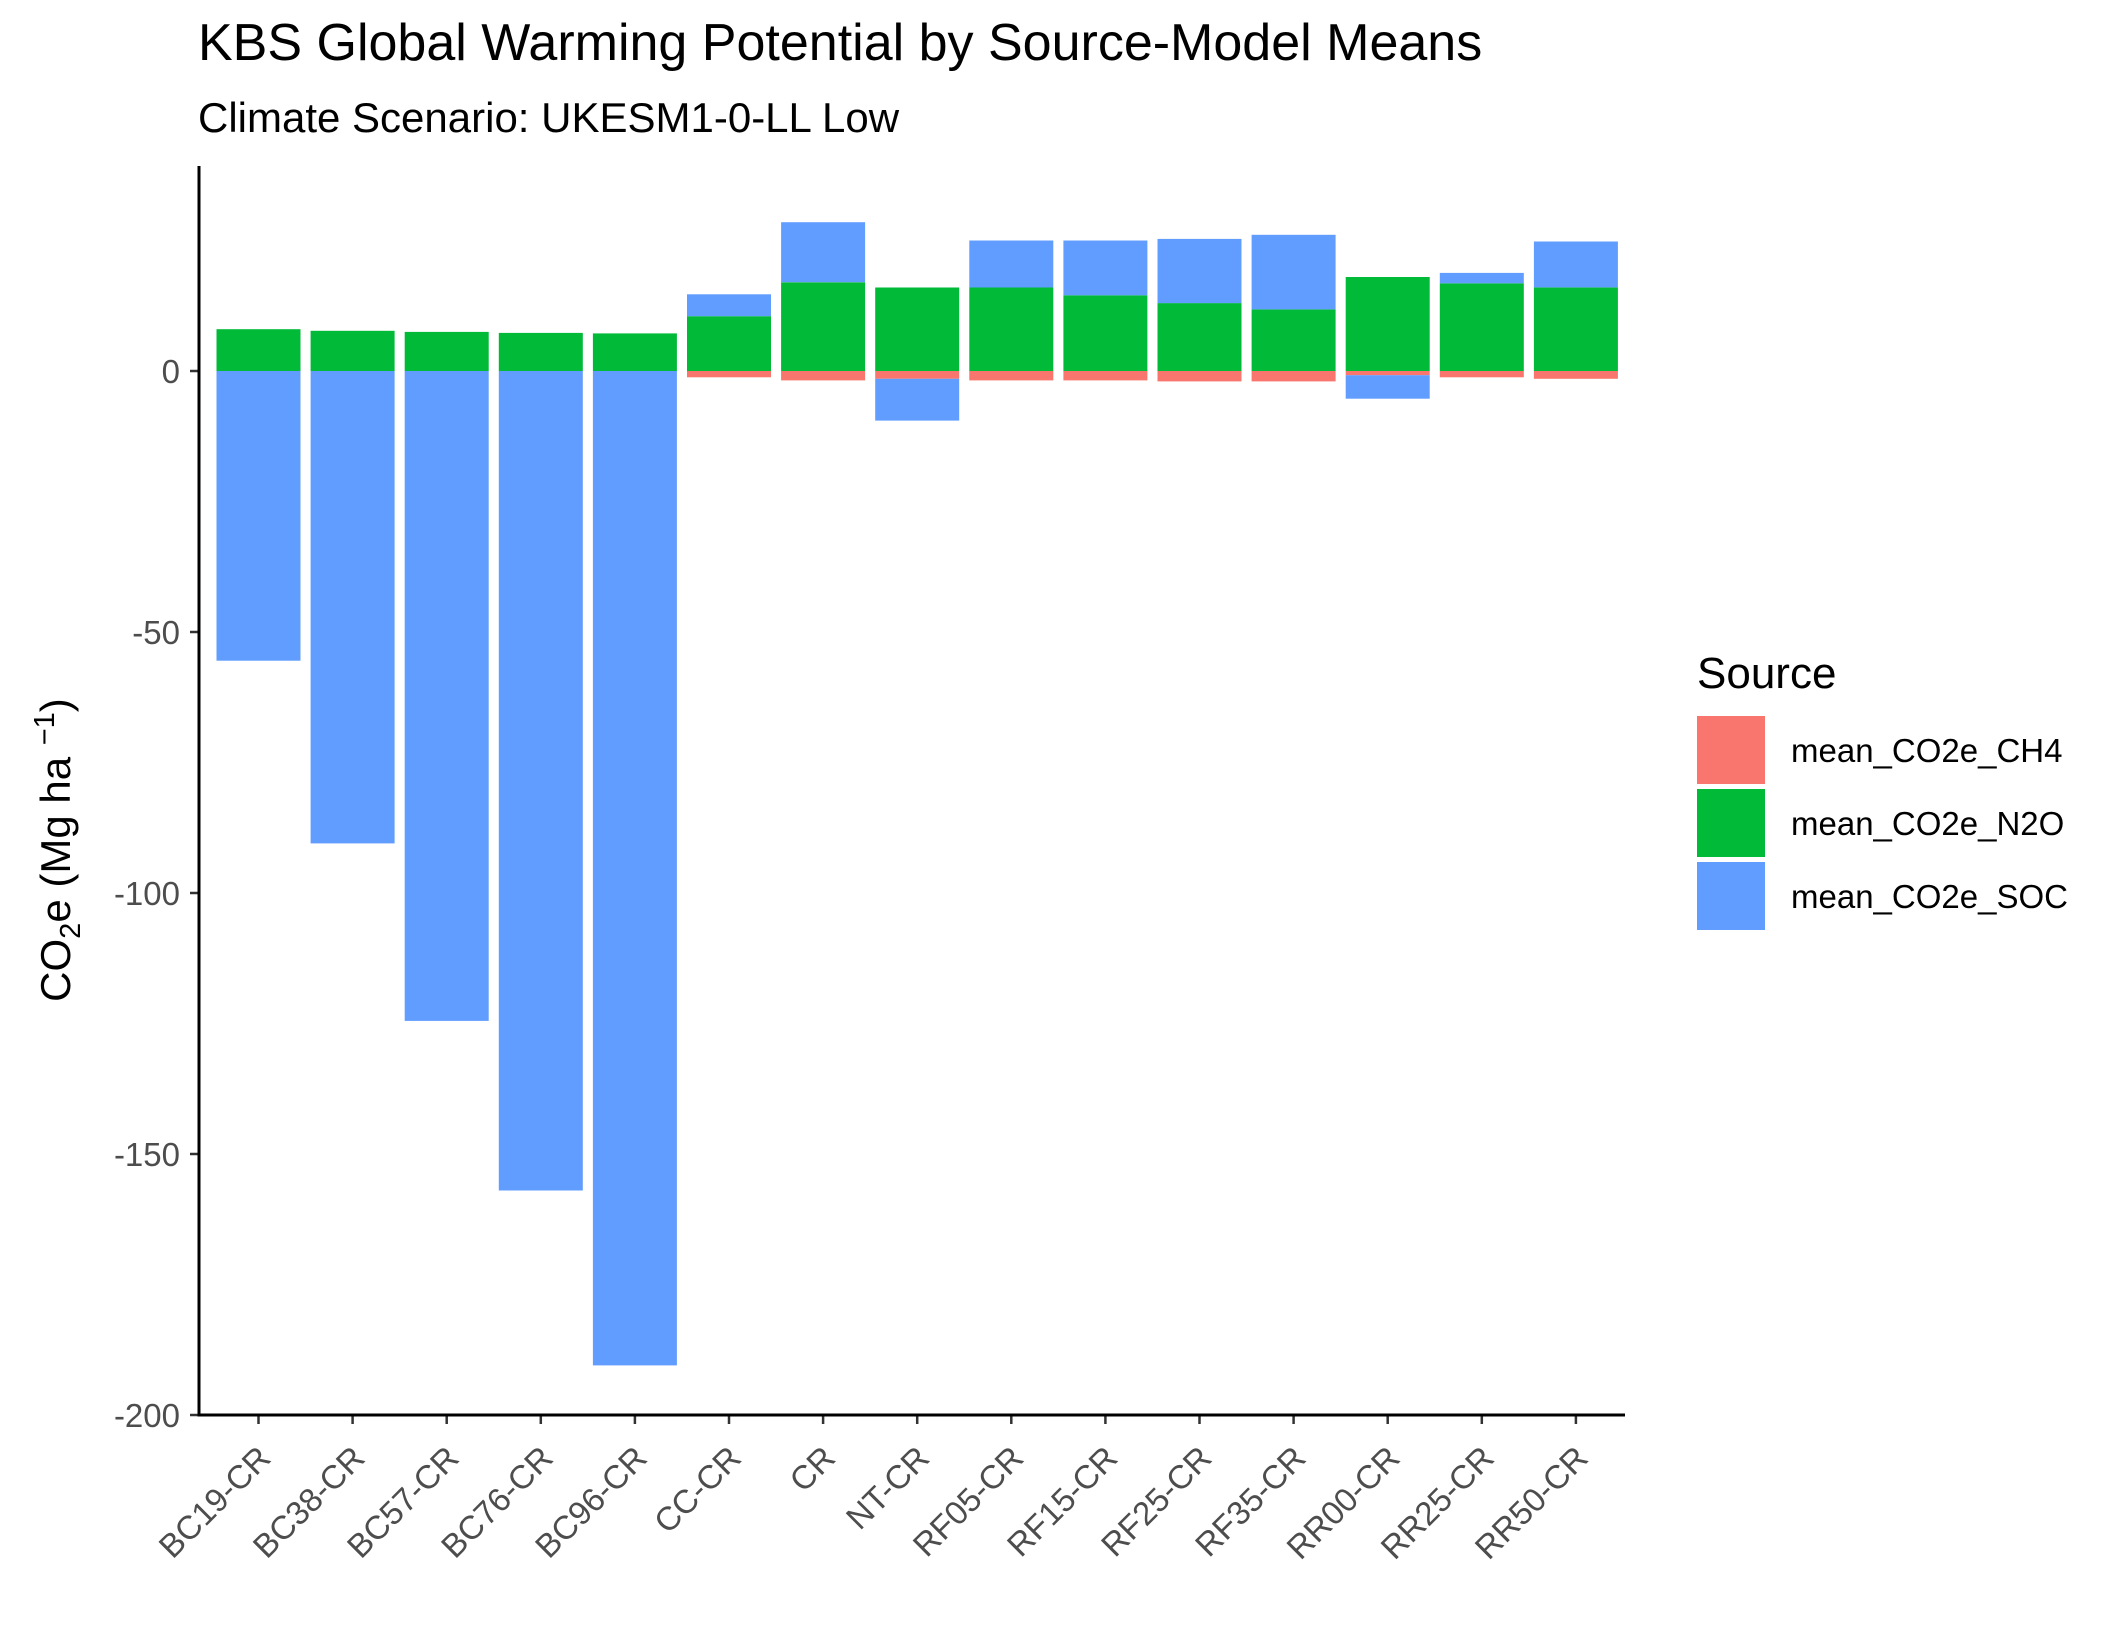 The image size is (2125, 1637). I want to click on bar-NT-CR-mean_CO2e_N2O, so click(917, 329).